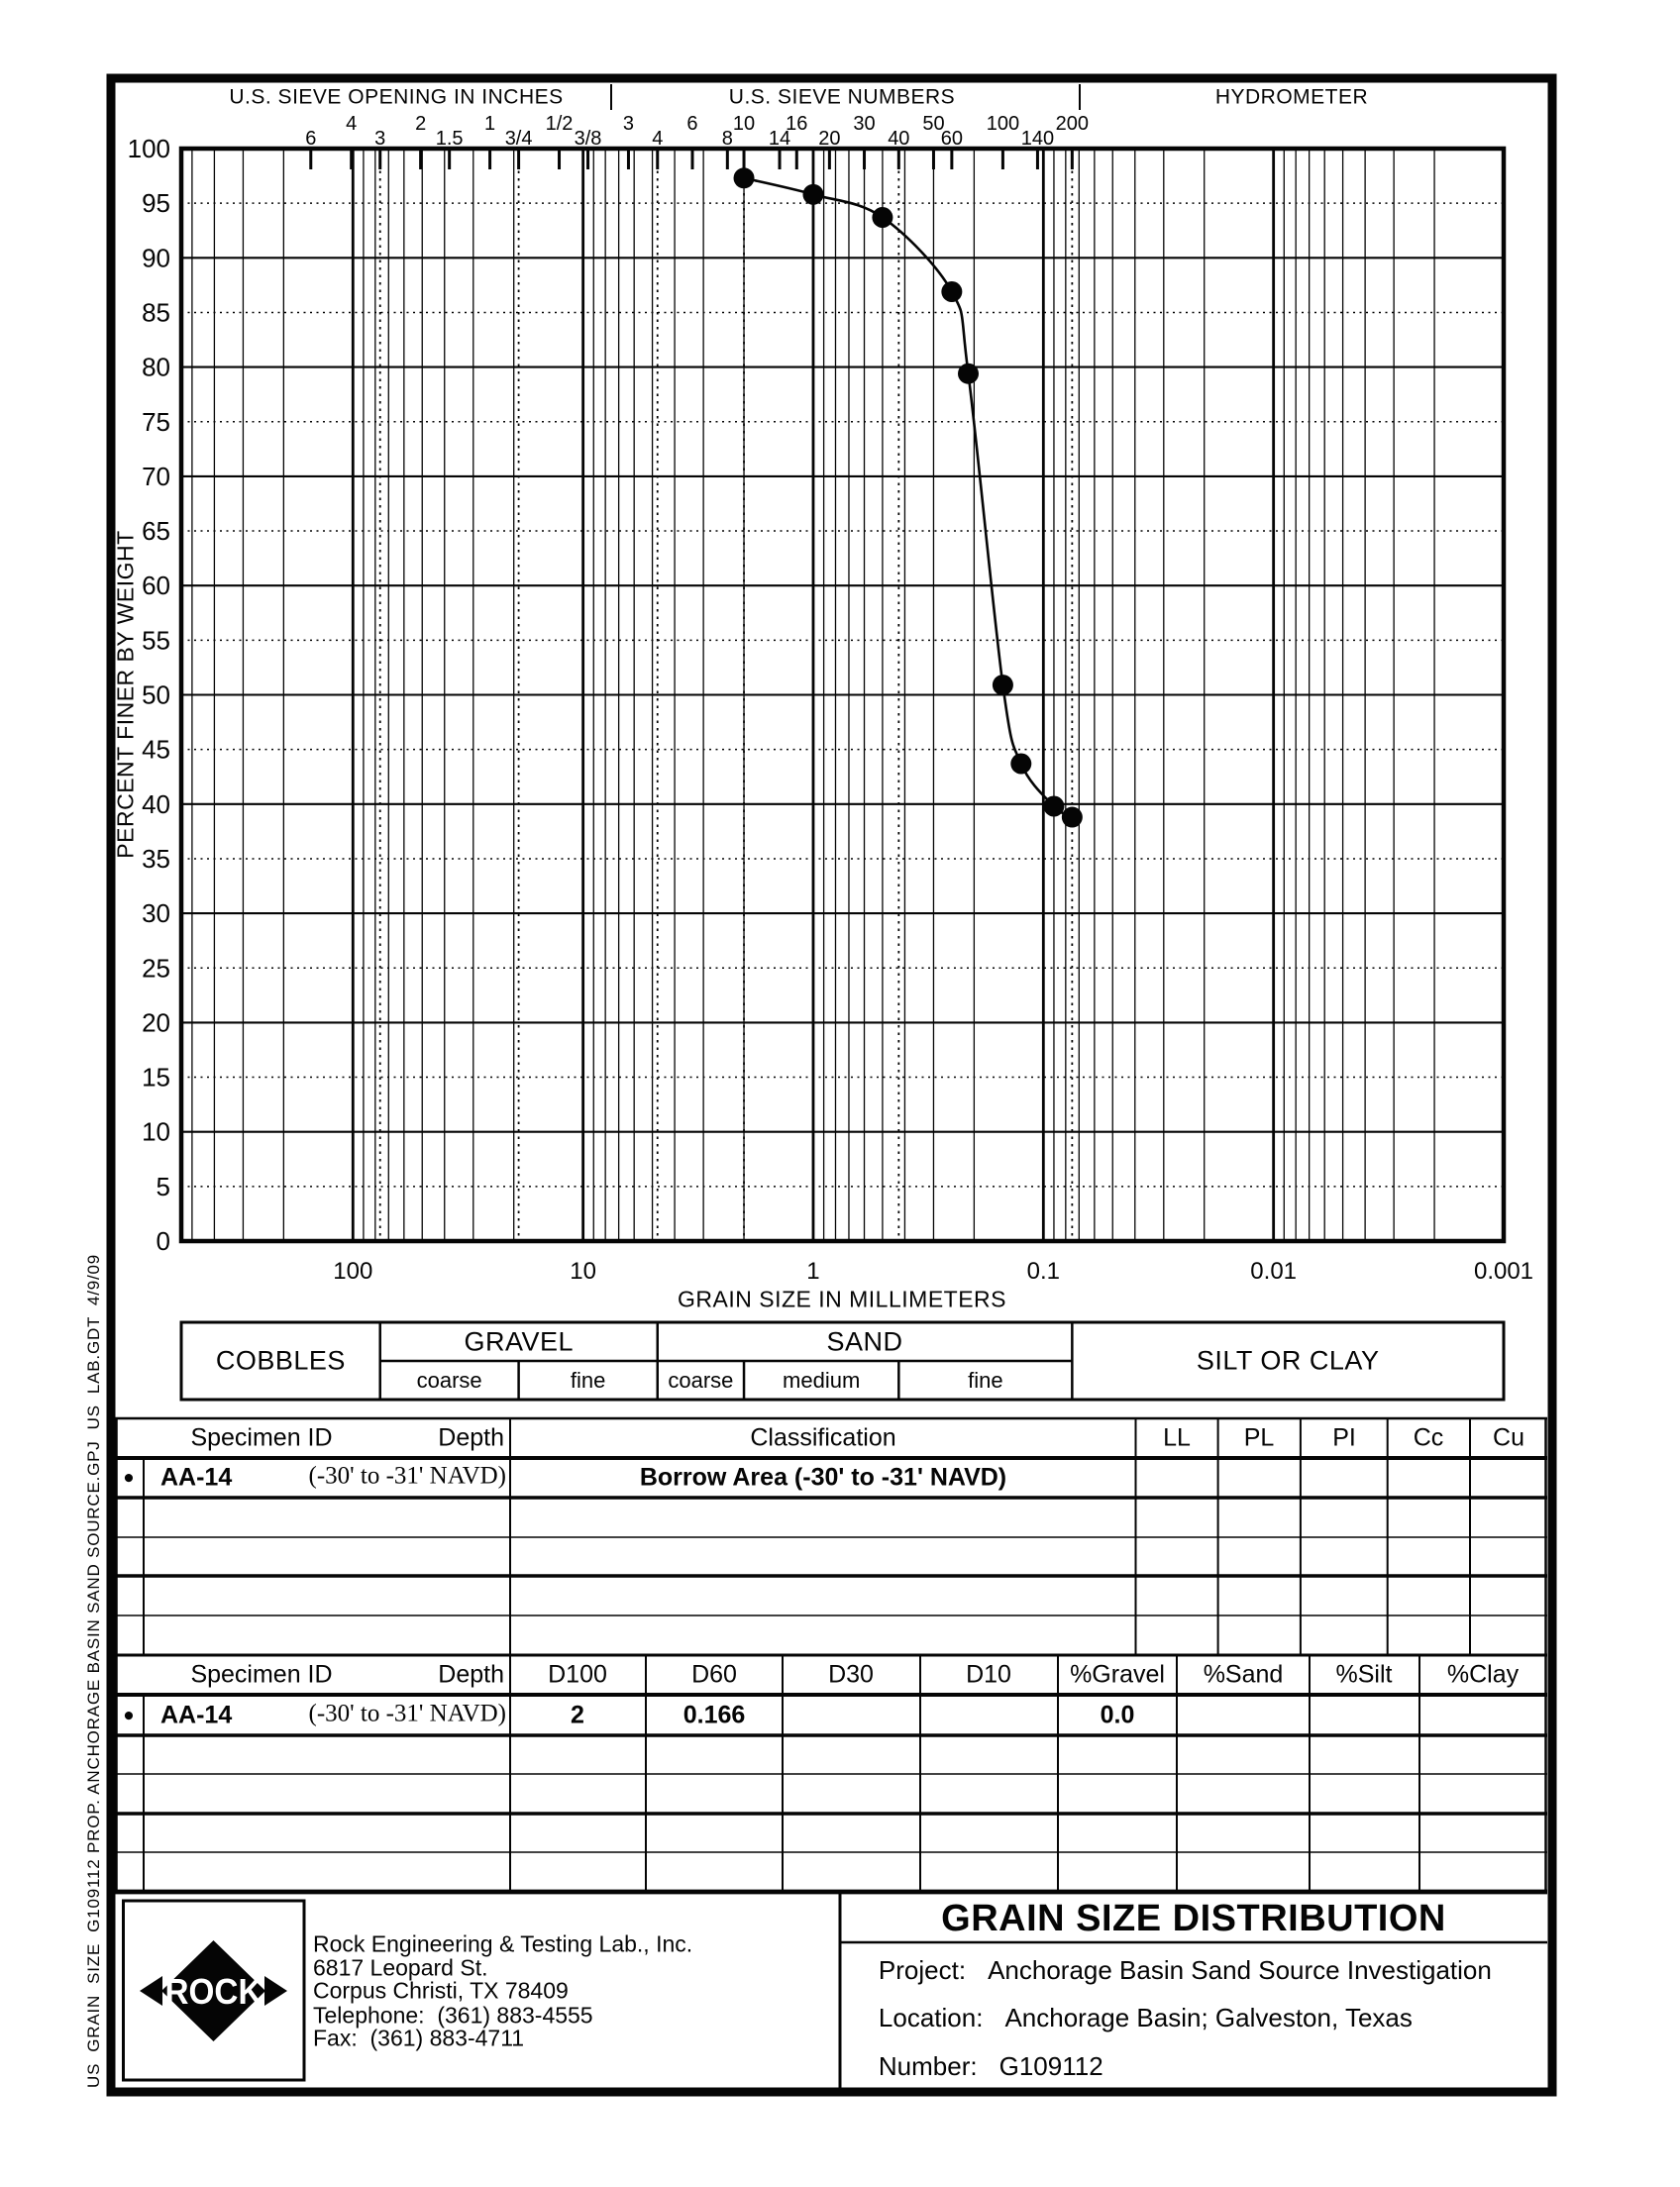  I want to click on size-table-header-d30: D30, so click(851, 1674).